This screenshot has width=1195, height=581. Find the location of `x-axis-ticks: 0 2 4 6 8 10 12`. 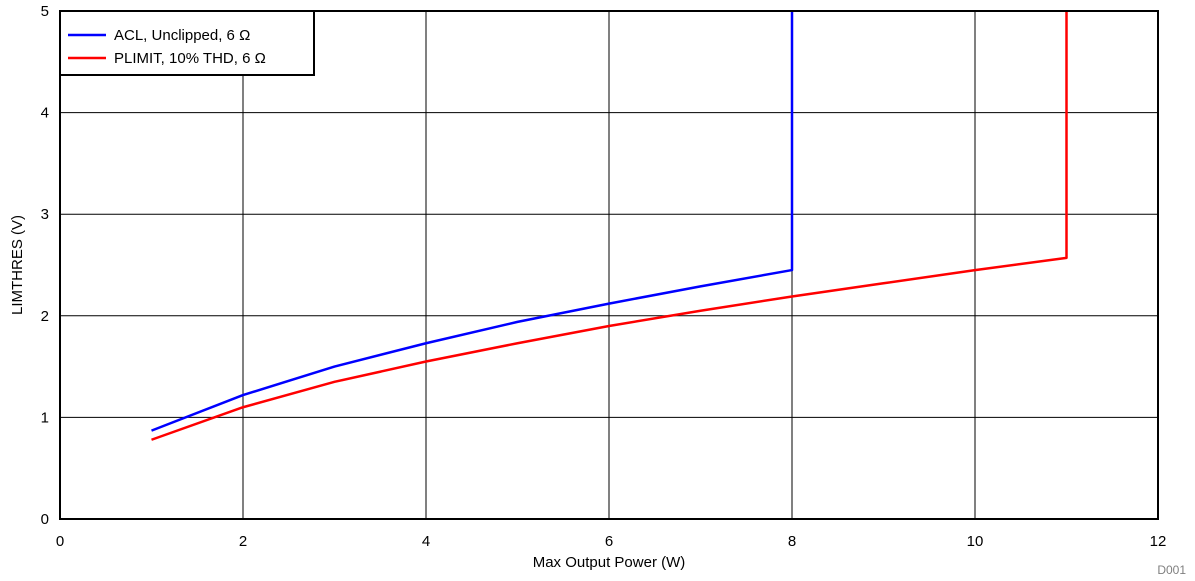

x-axis-ticks: 0 2 4 6 8 10 12 is located at coordinates (611, 541).